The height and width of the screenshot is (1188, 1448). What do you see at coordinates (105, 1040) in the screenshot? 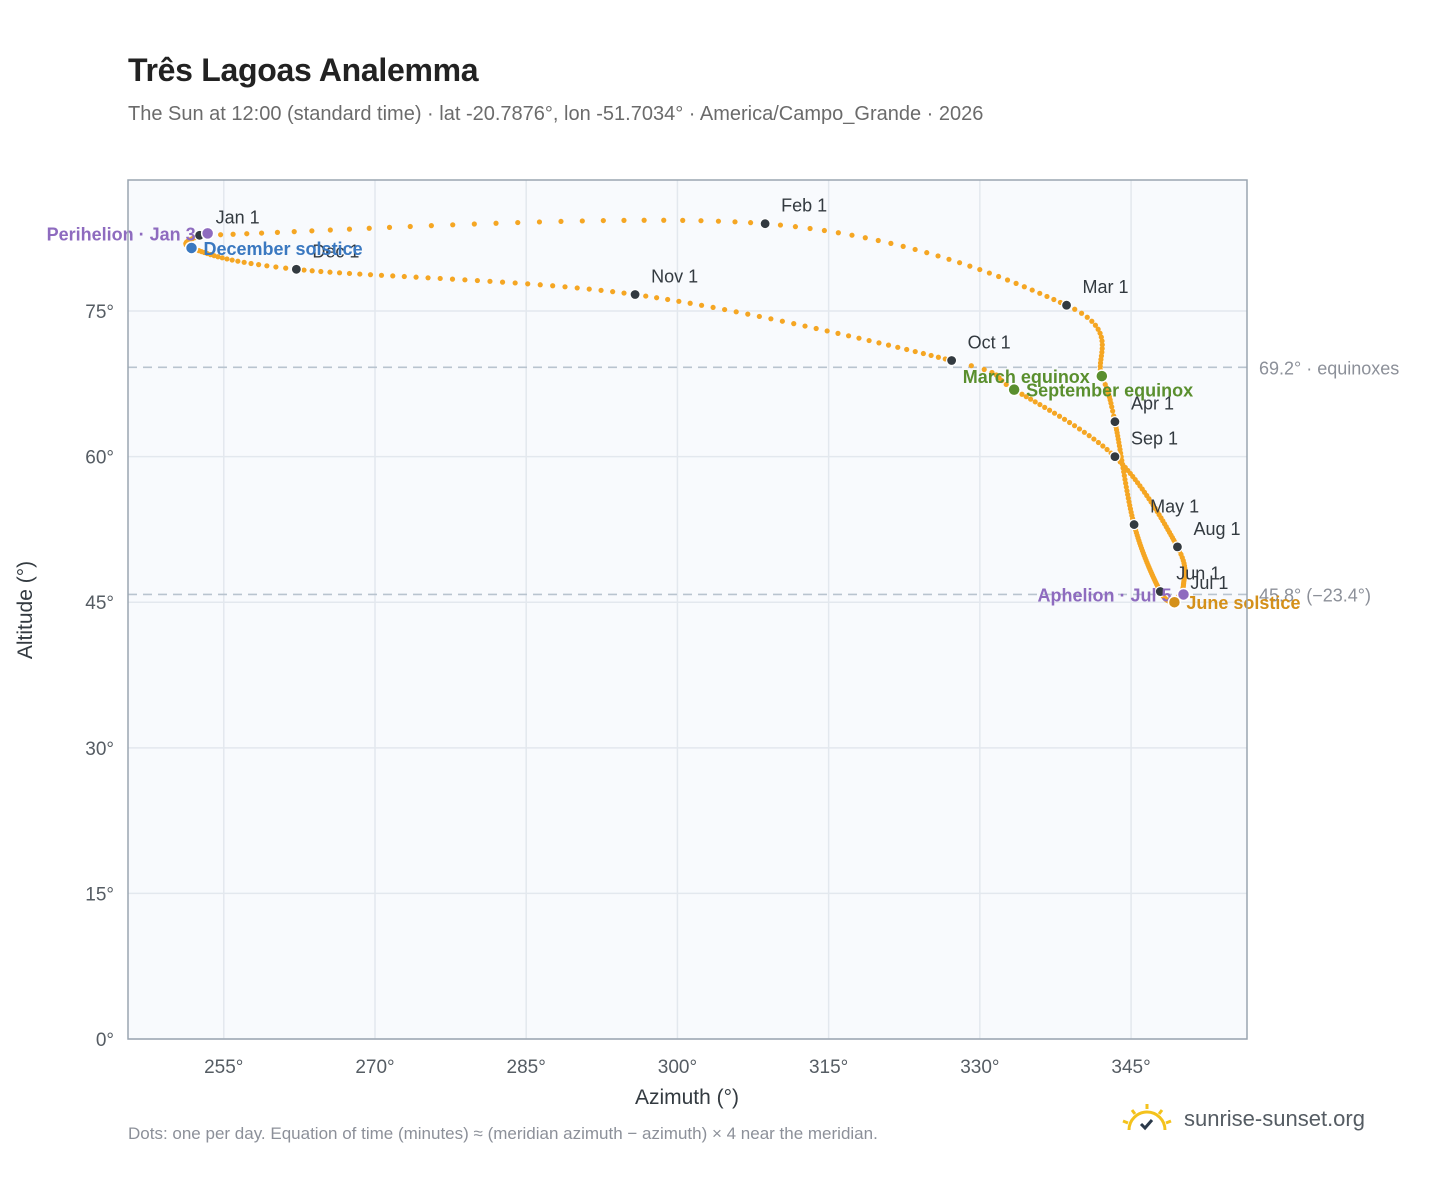
I see `y-tick-label: 0°` at bounding box center [105, 1040].